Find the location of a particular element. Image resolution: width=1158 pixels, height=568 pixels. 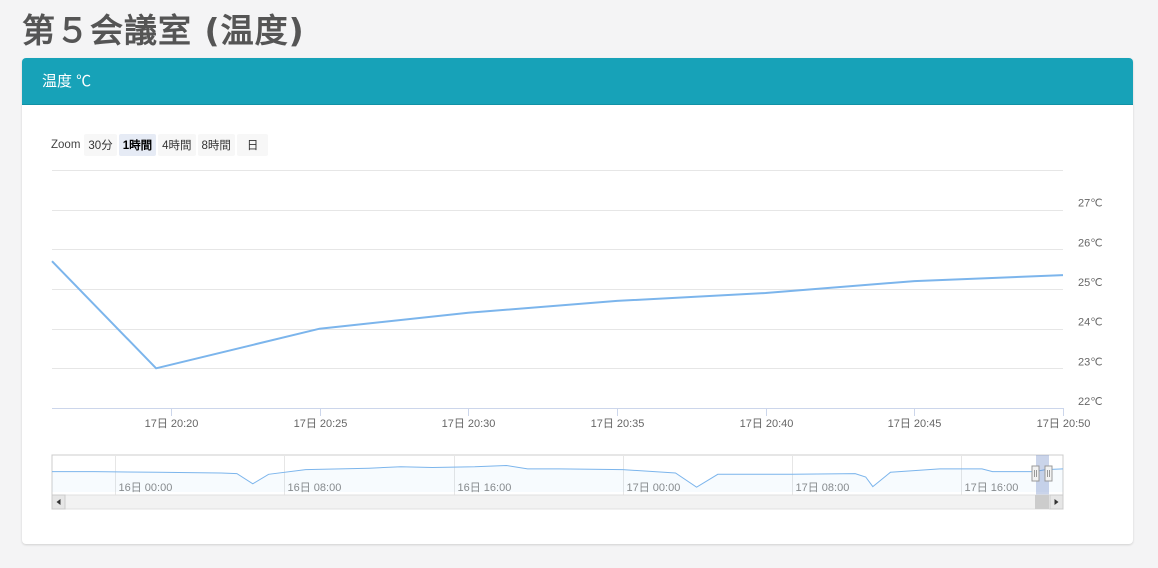

y-tick-label: 27℃ is located at coordinates (1090, 204).